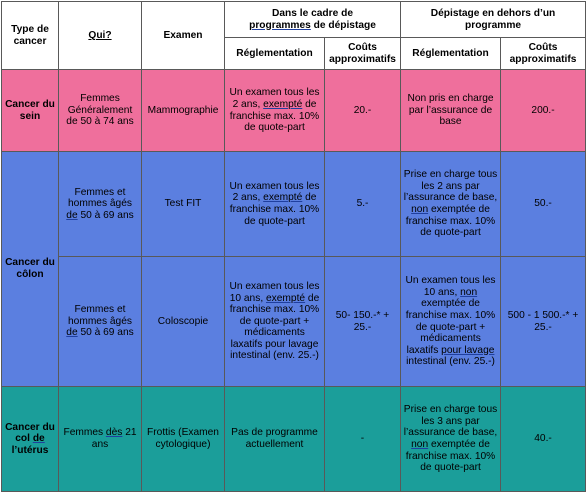 This screenshot has height=495, width=586. I want to click on header-reglementation-1: Réglementation, so click(274, 53).